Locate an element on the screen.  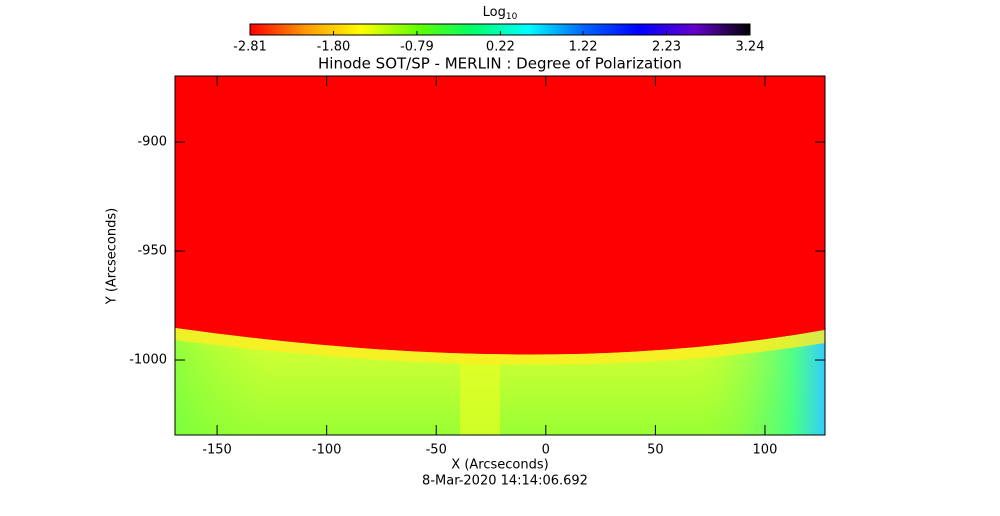
x-tick-label: 50 is located at coordinates (655, 450).